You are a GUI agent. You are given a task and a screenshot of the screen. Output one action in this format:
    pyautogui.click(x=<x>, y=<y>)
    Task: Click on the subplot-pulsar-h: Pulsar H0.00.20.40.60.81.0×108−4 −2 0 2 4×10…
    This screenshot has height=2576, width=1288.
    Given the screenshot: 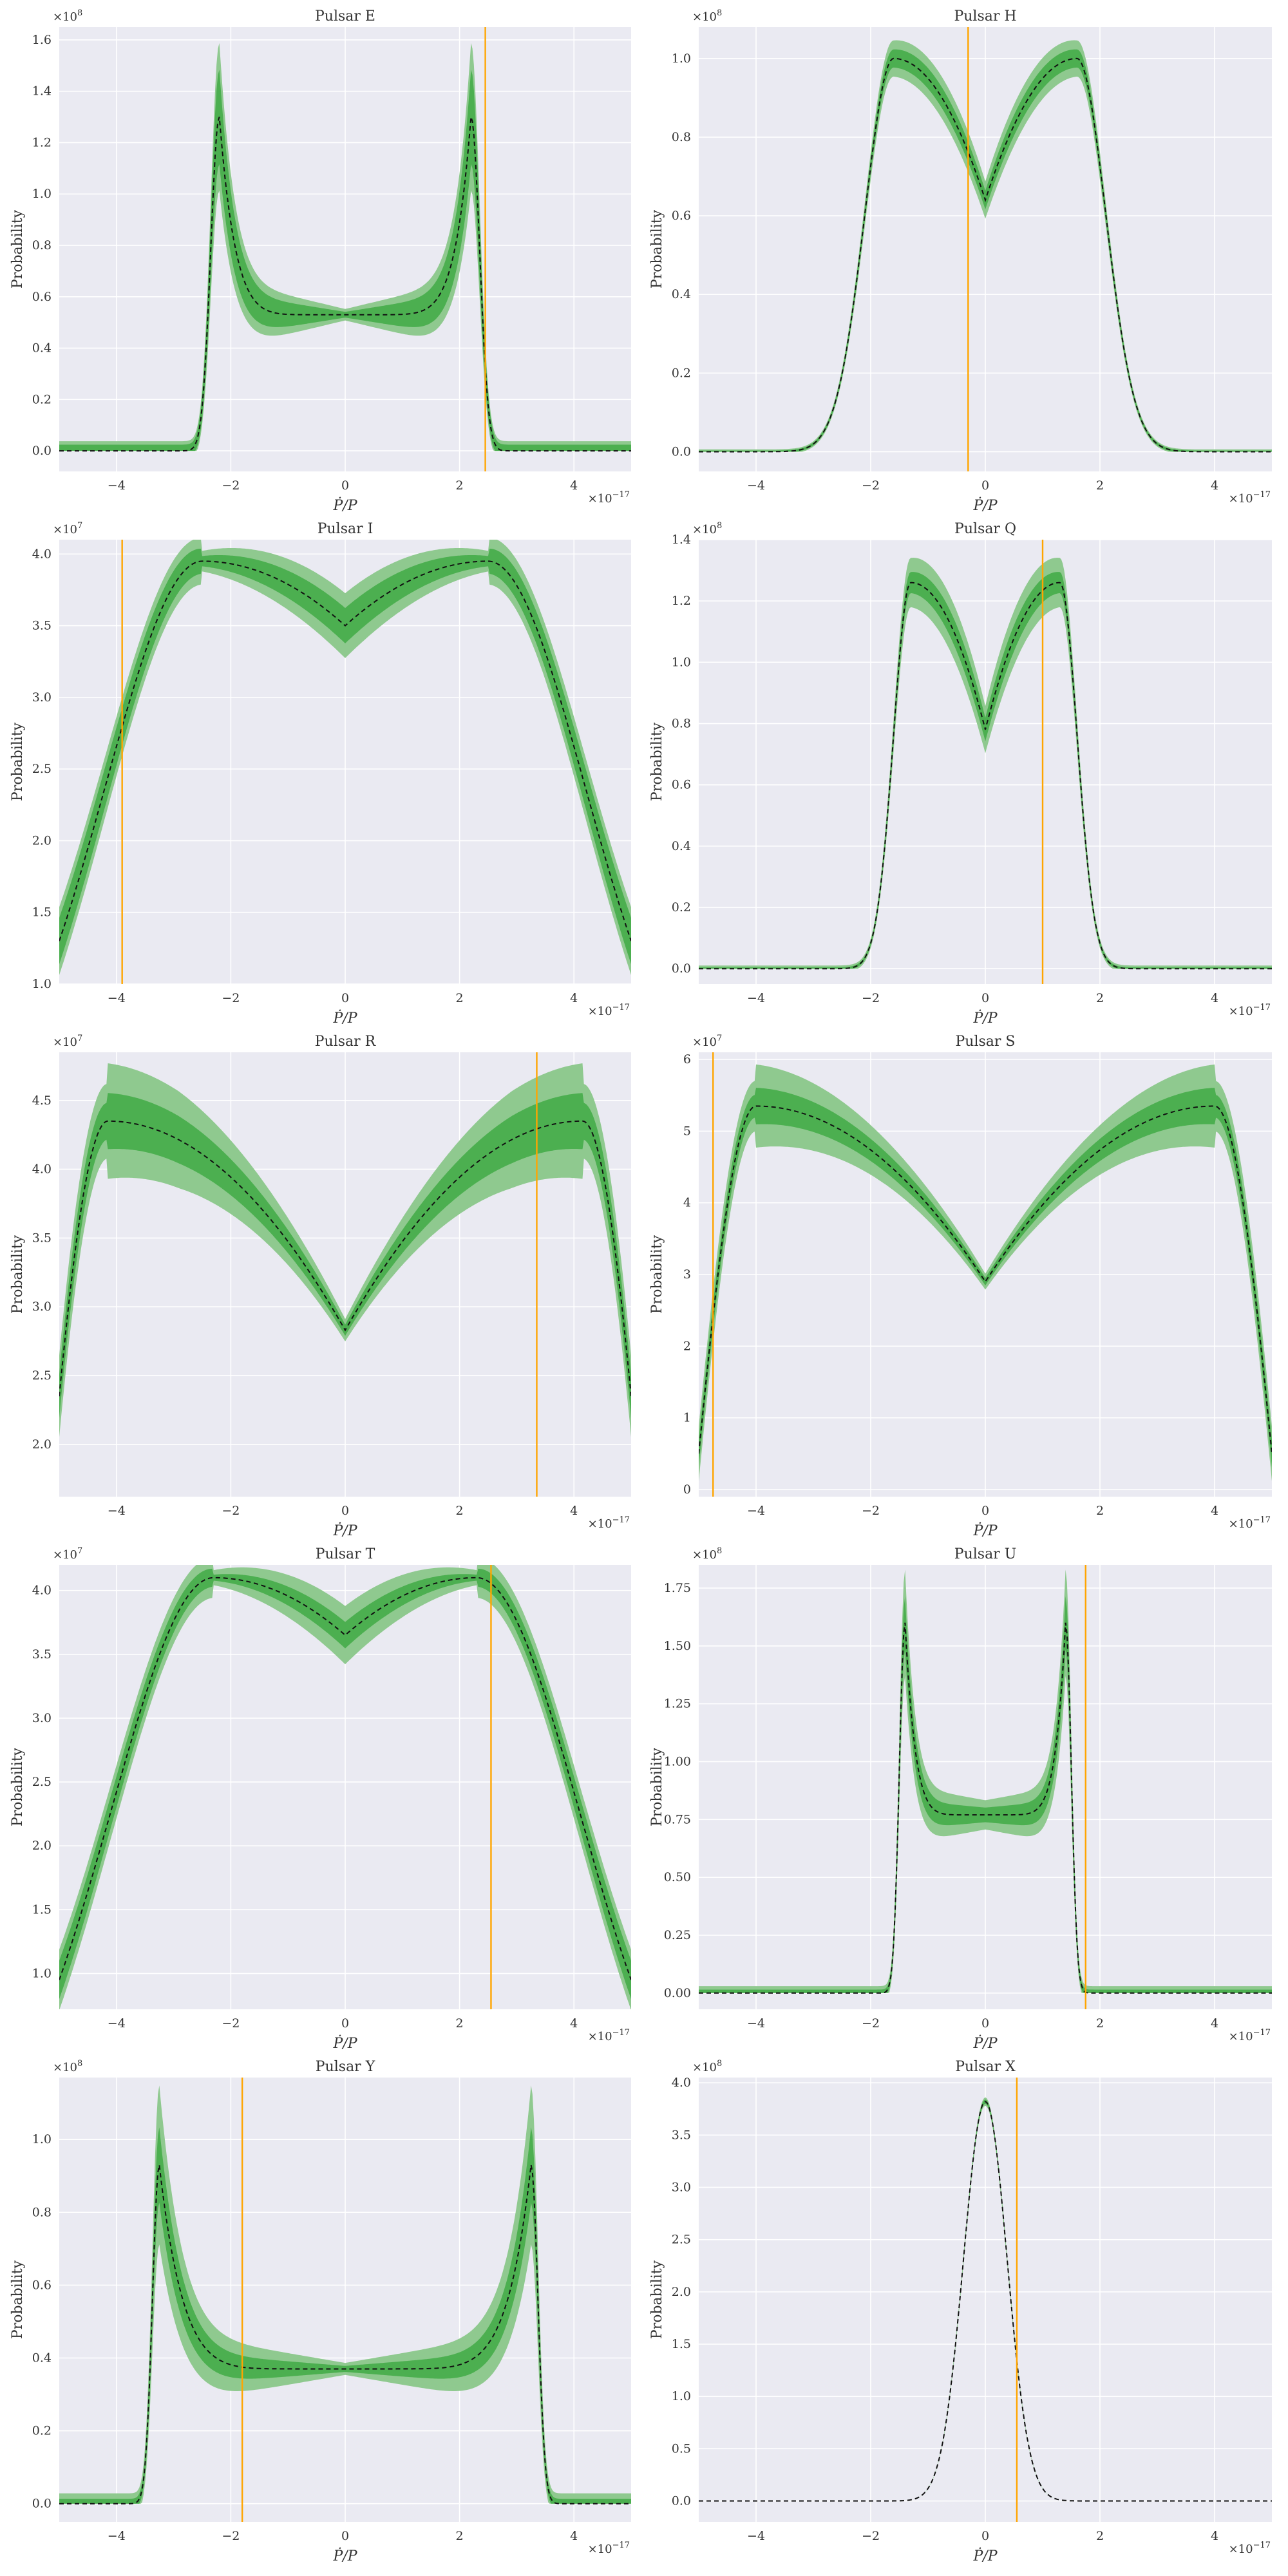 What is the action you would take?
    pyautogui.click(x=961, y=261)
    